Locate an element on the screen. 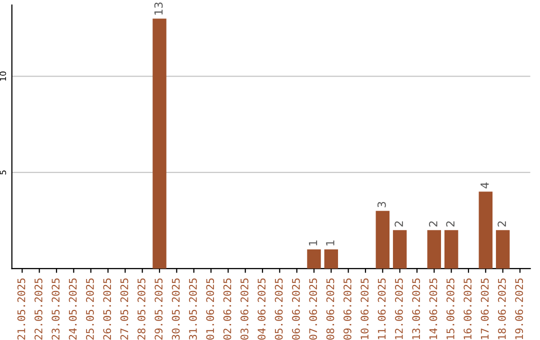  x-tick-label: 16.06.2025 is located at coordinates (468, 309).